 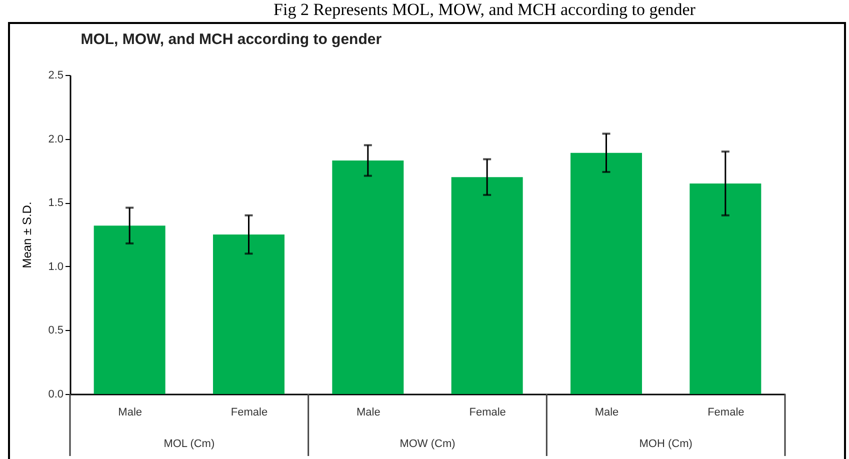 I want to click on y-tick-label: 1.5, so click(x=56, y=203).